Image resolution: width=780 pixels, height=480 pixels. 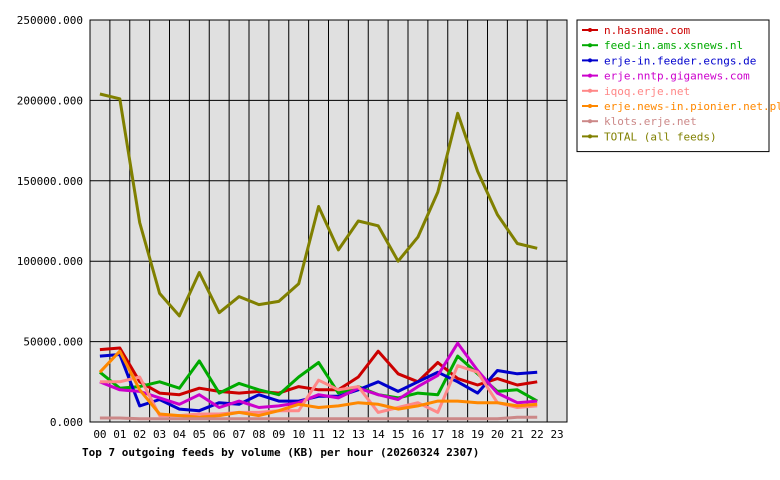 I want to click on x-tick-label: 11, so click(x=318, y=434).